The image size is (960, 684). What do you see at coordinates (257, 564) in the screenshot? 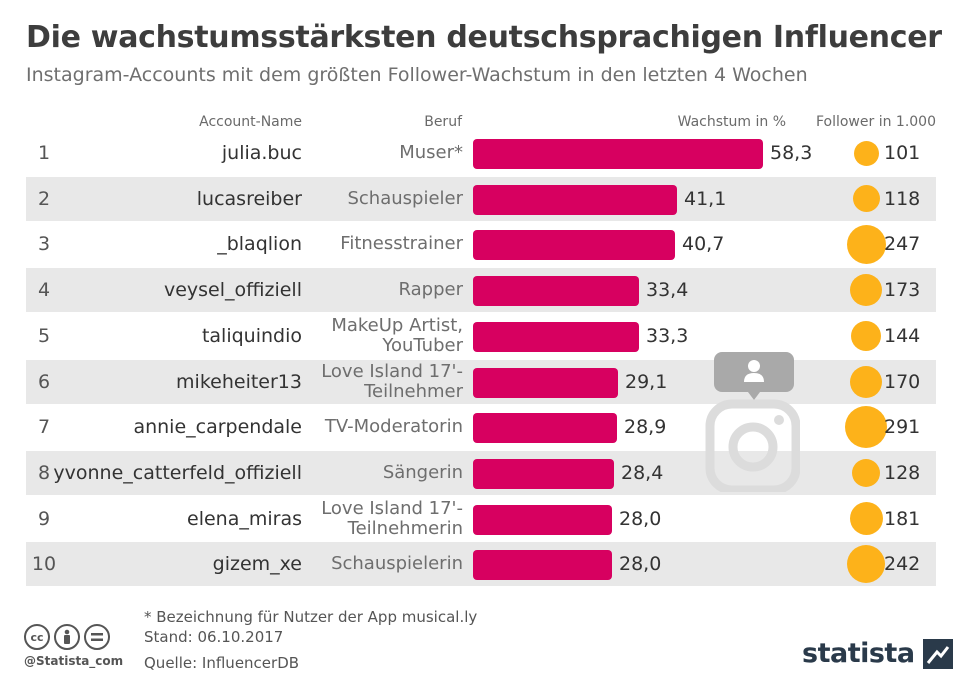
I see `account-name: gizem_xe` at bounding box center [257, 564].